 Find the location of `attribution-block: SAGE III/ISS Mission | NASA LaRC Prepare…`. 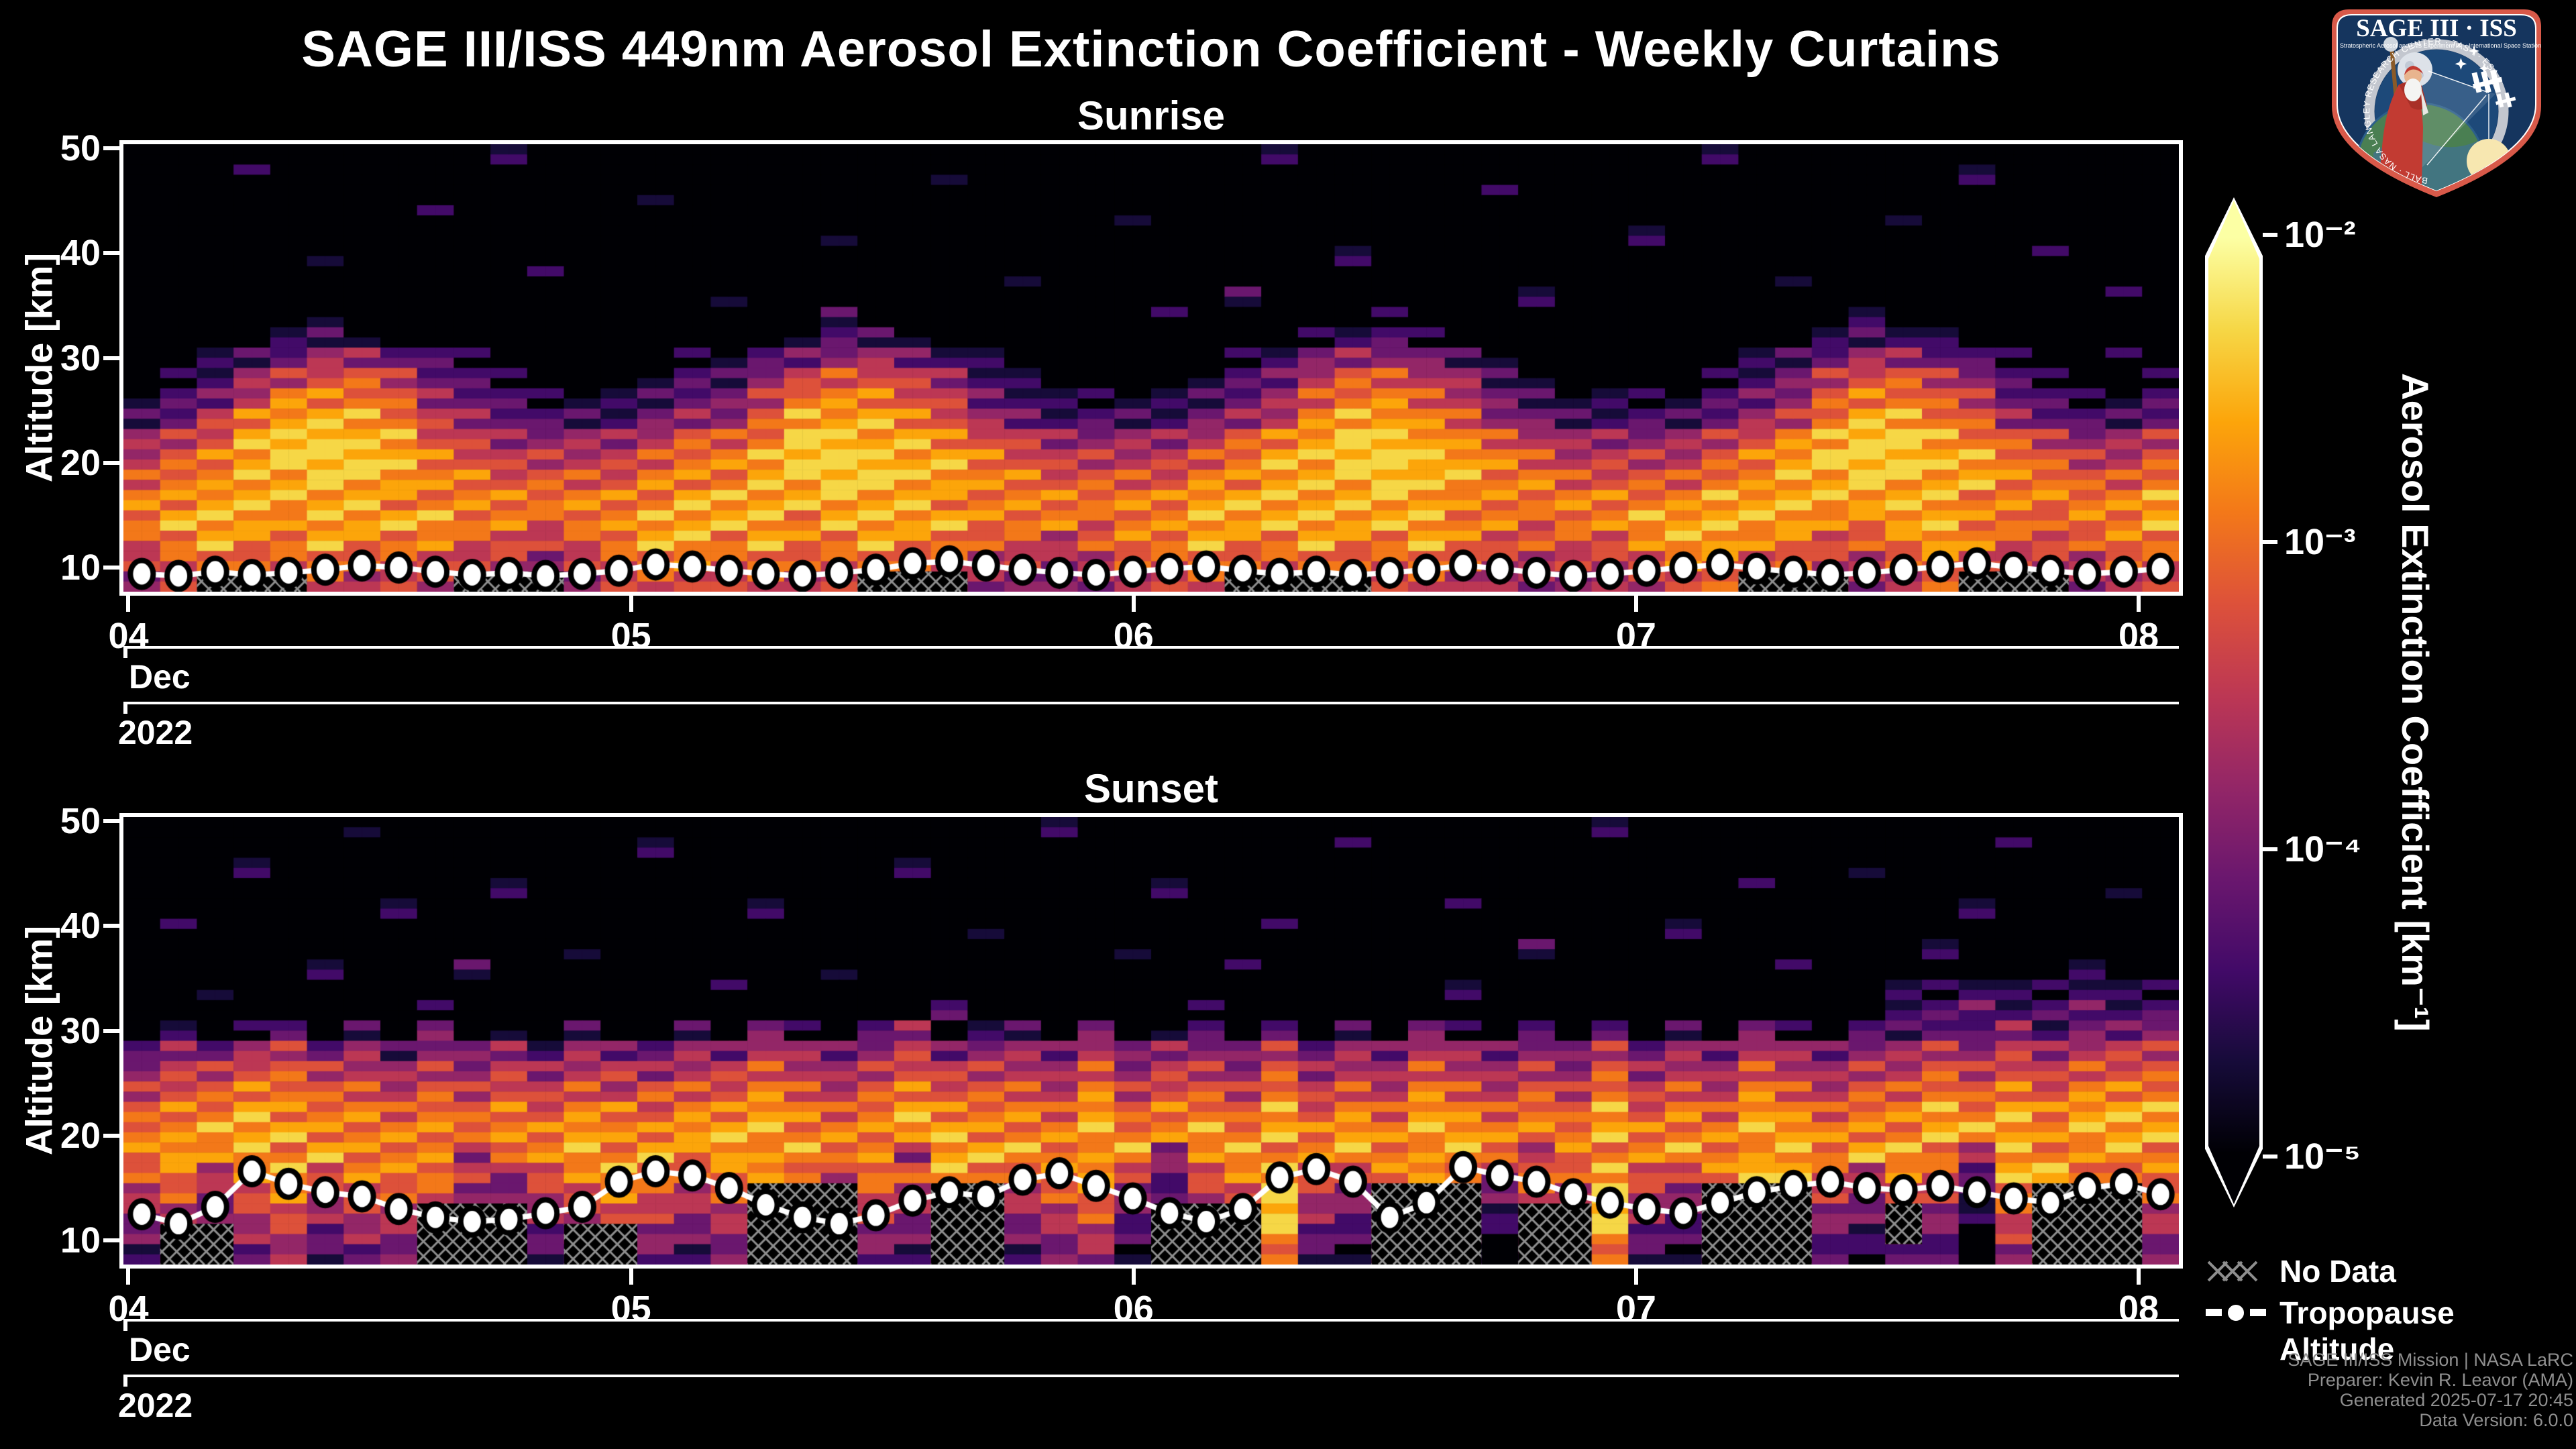

attribution-block: SAGE III/ISS Mission | NASA LaRC Prepare… is located at coordinates (2225, 1390).